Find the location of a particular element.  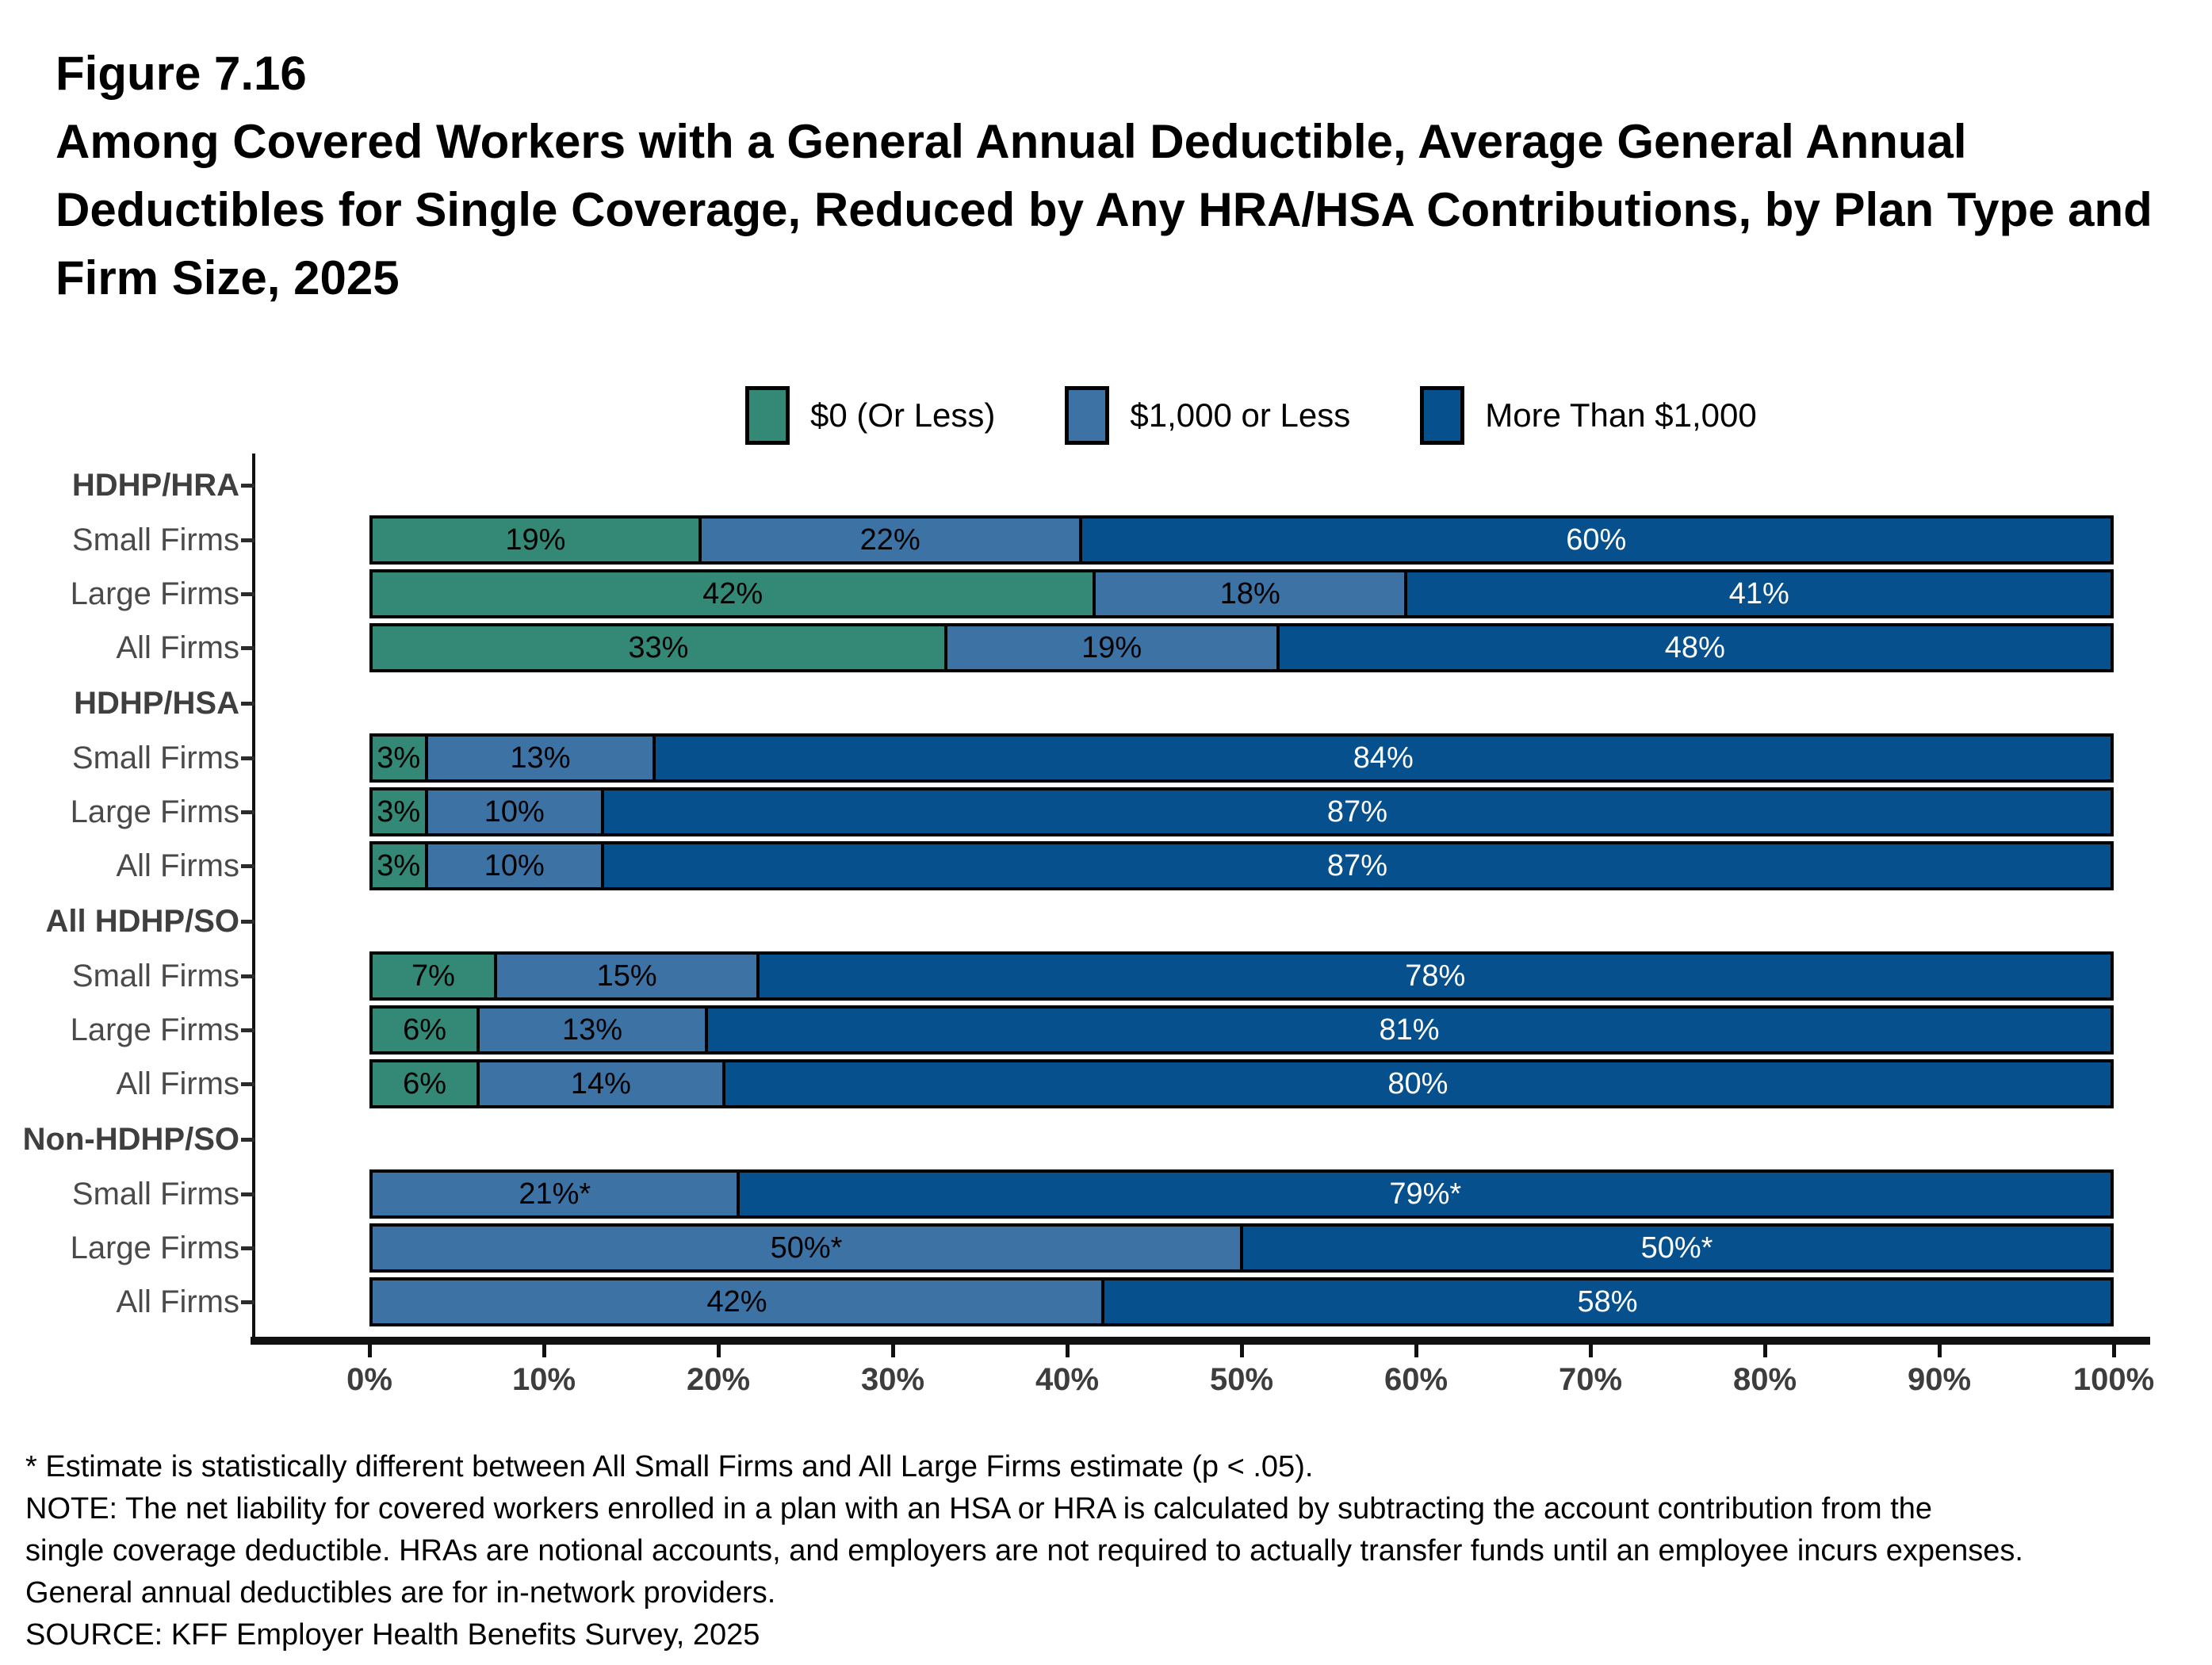

bar-segment-value: 7% is located at coordinates (433, 976).